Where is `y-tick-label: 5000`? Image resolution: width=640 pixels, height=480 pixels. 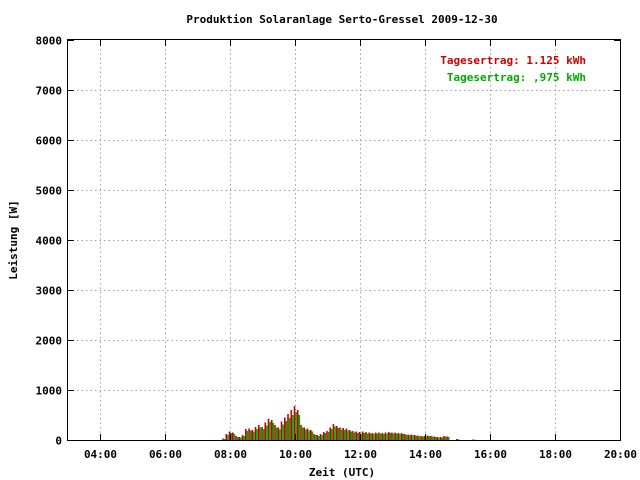 y-tick-label: 5000 is located at coordinates (49, 191).